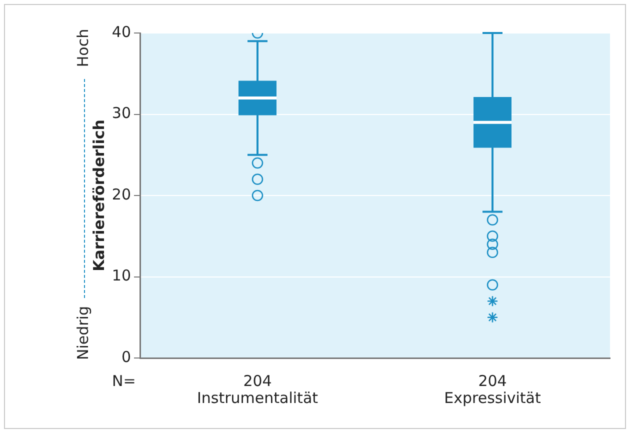 This screenshot has height=435, width=632. Describe the element at coordinates (257, 397) in the screenshot. I see `x-tick-label: Instrumentalität` at that location.